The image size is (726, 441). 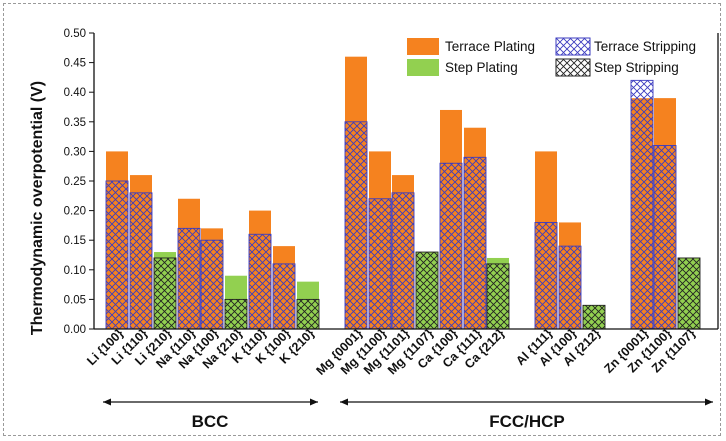 I want to click on y-tick-label-5: 0.25, so click(x=75, y=182).